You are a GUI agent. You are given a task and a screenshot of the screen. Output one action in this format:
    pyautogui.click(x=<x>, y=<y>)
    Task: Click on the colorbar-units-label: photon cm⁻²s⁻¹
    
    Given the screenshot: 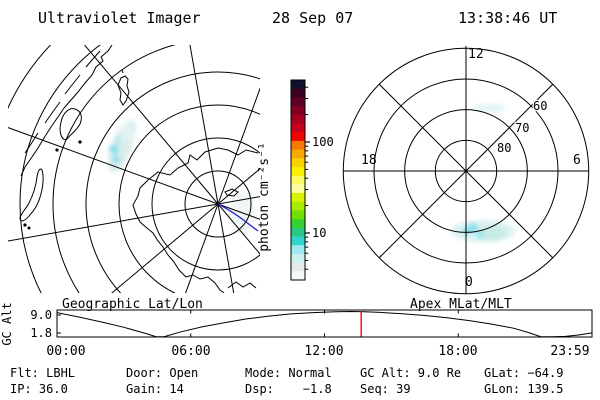 What is the action you would take?
    pyautogui.click(x=264, y=197)
    